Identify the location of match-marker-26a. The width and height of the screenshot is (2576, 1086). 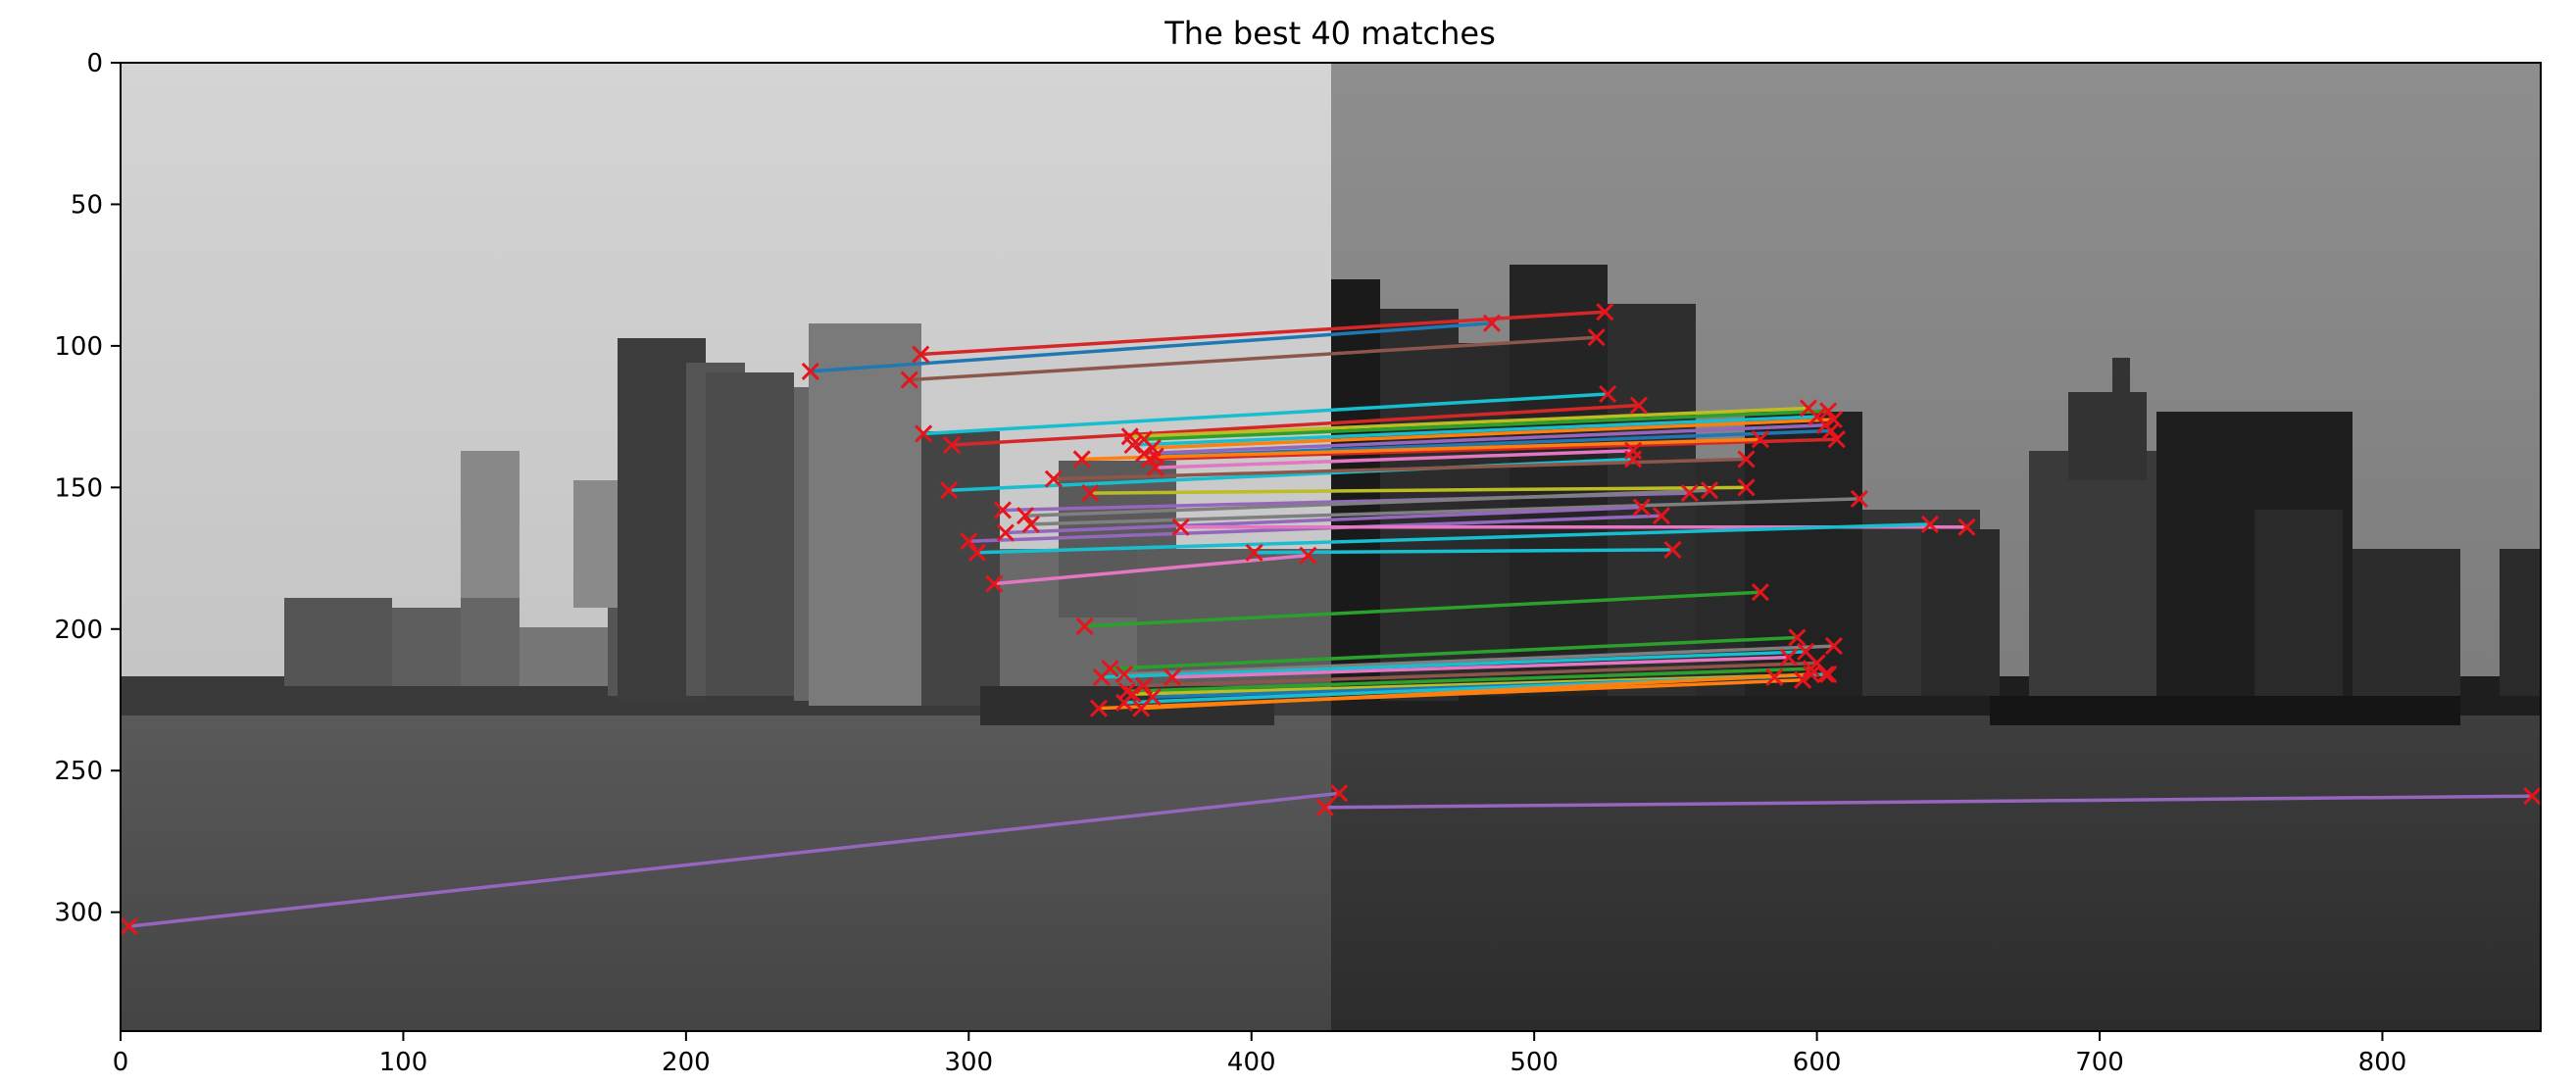
(994, 583).